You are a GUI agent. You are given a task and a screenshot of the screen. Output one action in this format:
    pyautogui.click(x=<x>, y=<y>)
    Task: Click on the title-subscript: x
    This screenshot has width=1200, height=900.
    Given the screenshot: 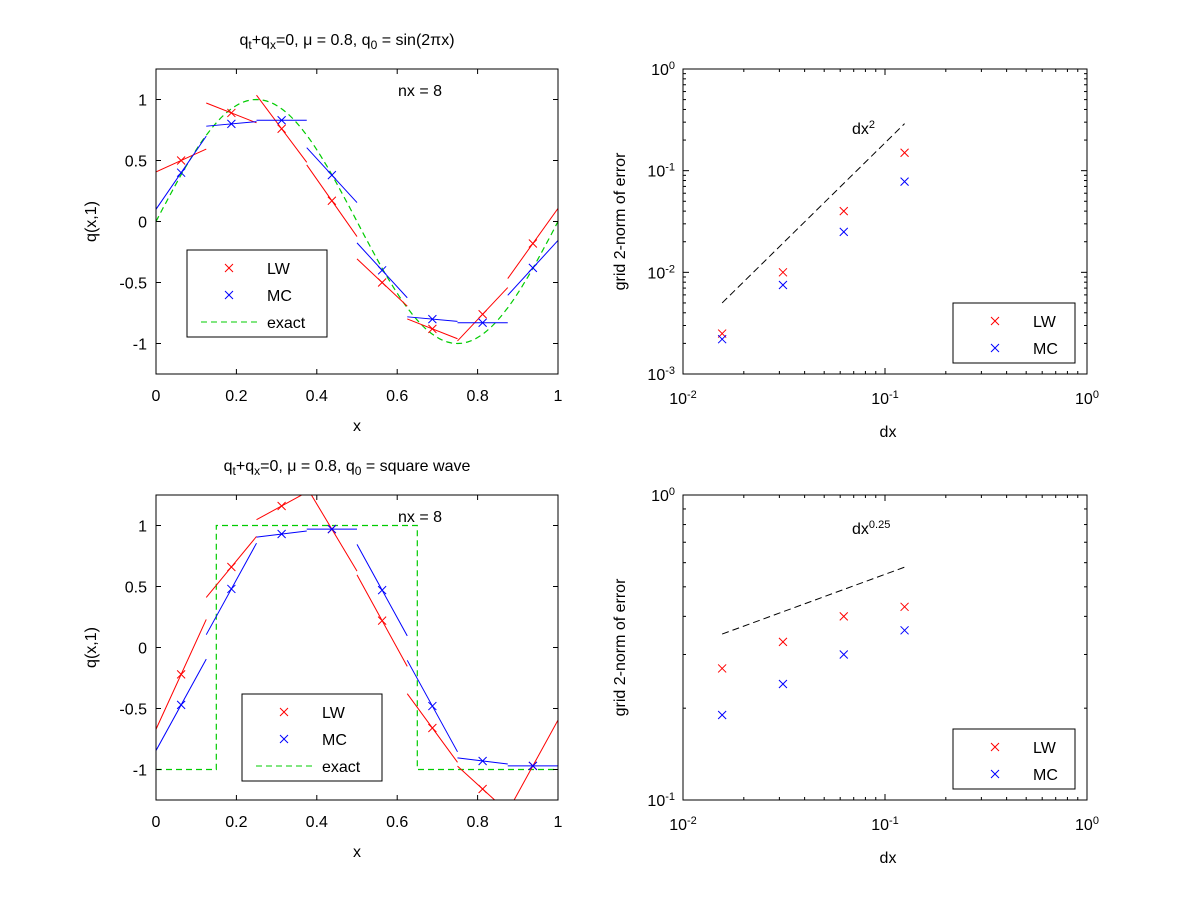 What is the action you would take?
    pyautogui.click(x=273, y=45)
    